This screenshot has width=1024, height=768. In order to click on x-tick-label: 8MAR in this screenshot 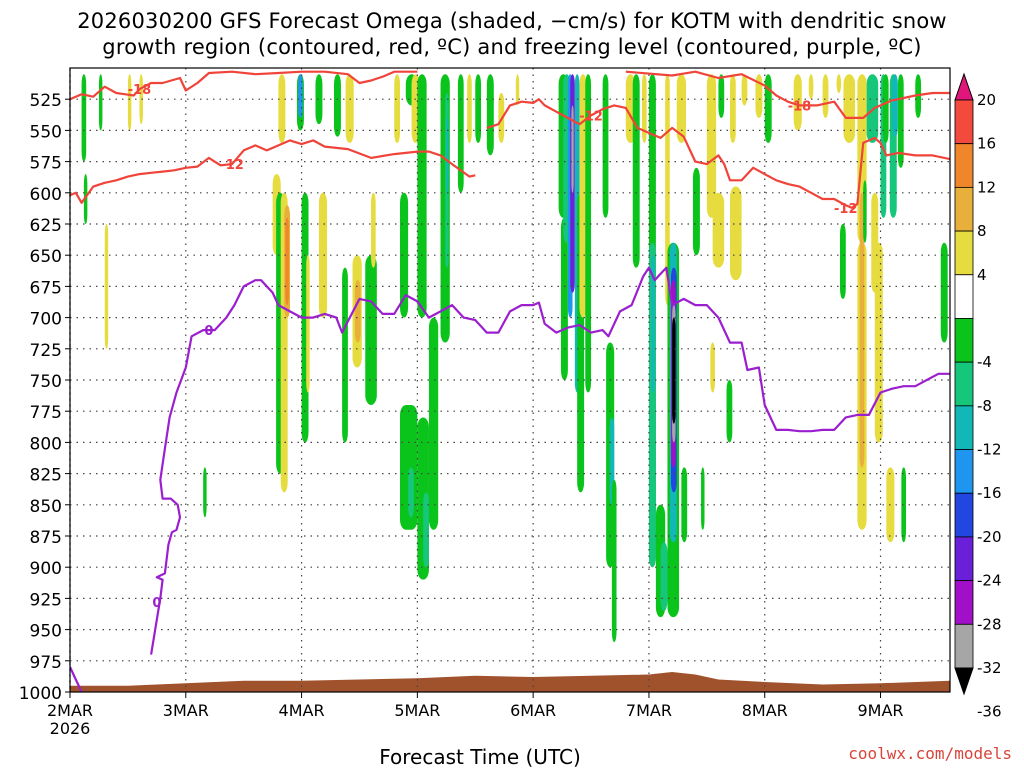, I will do `click(765, 710)`.